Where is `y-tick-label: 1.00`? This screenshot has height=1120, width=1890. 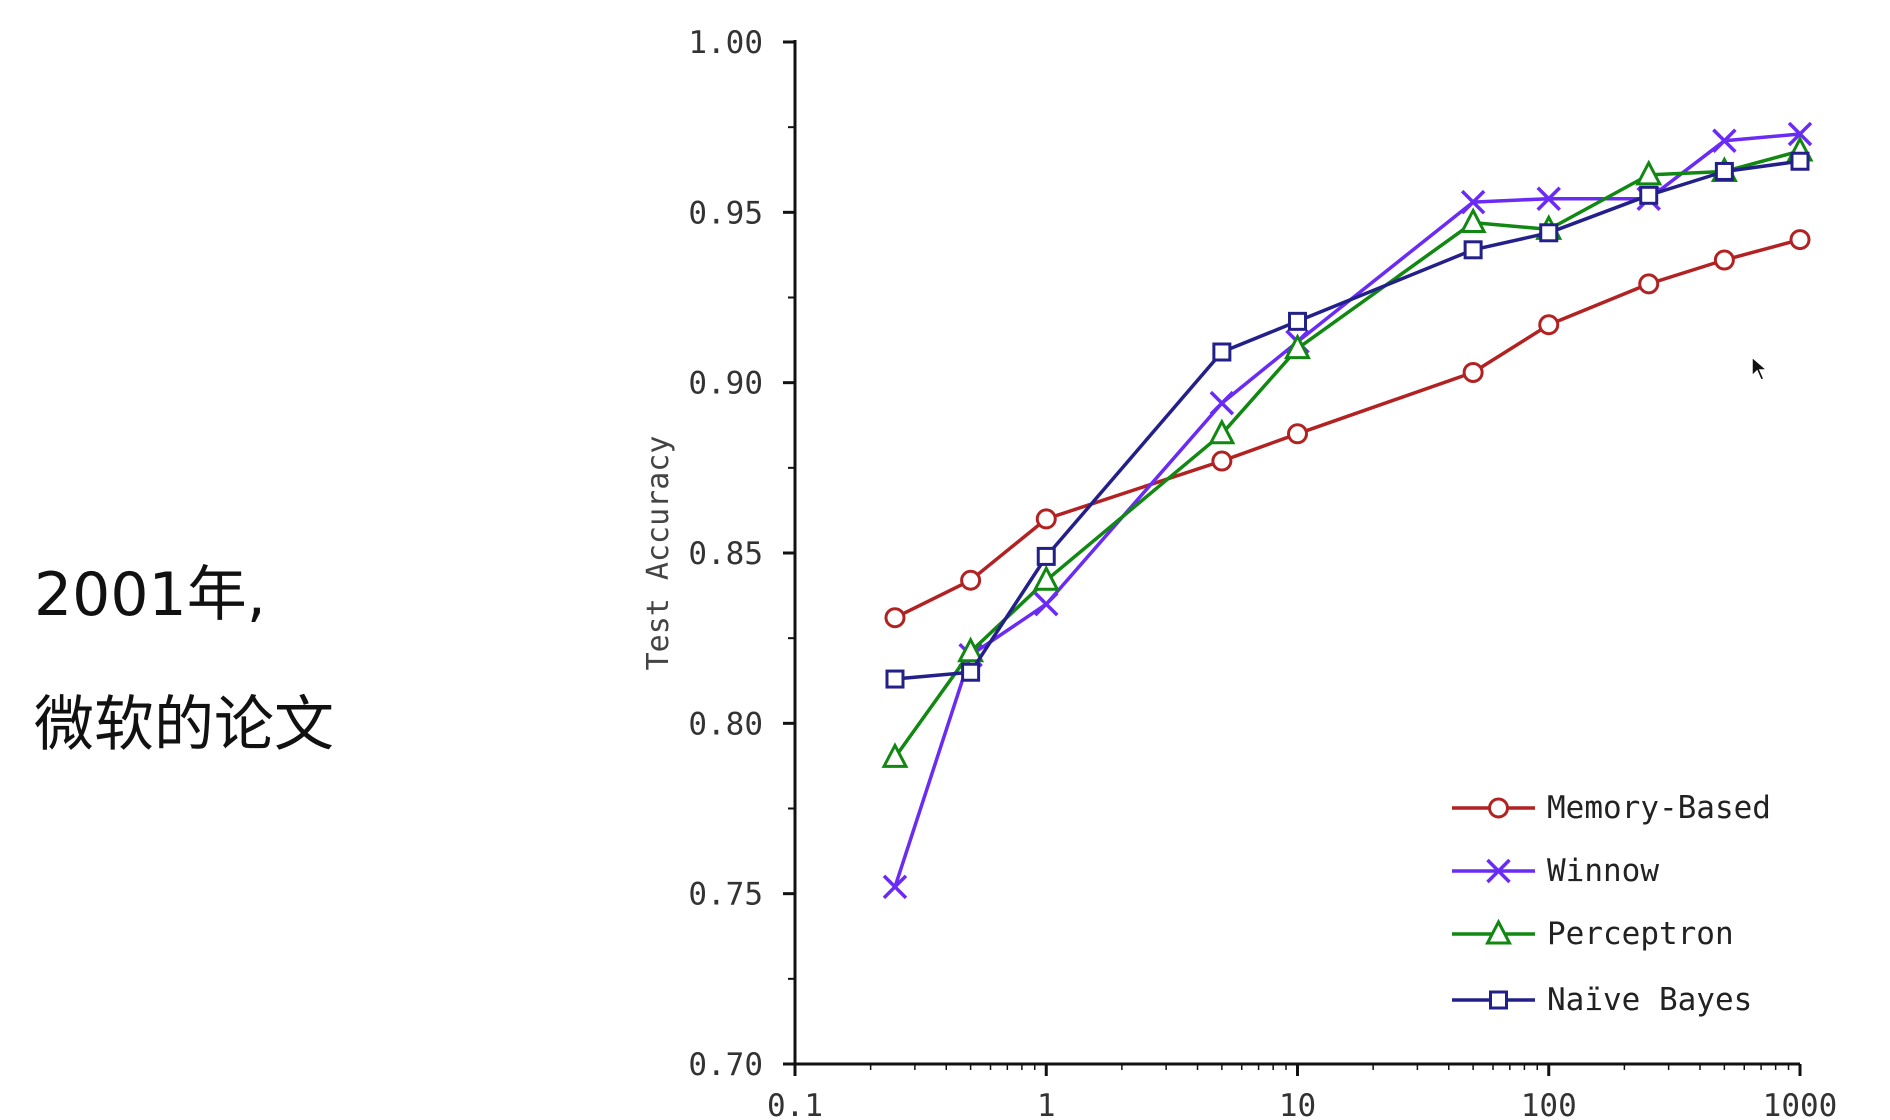 y-tick-label: 1.00 is located at coordinates (725, 43).